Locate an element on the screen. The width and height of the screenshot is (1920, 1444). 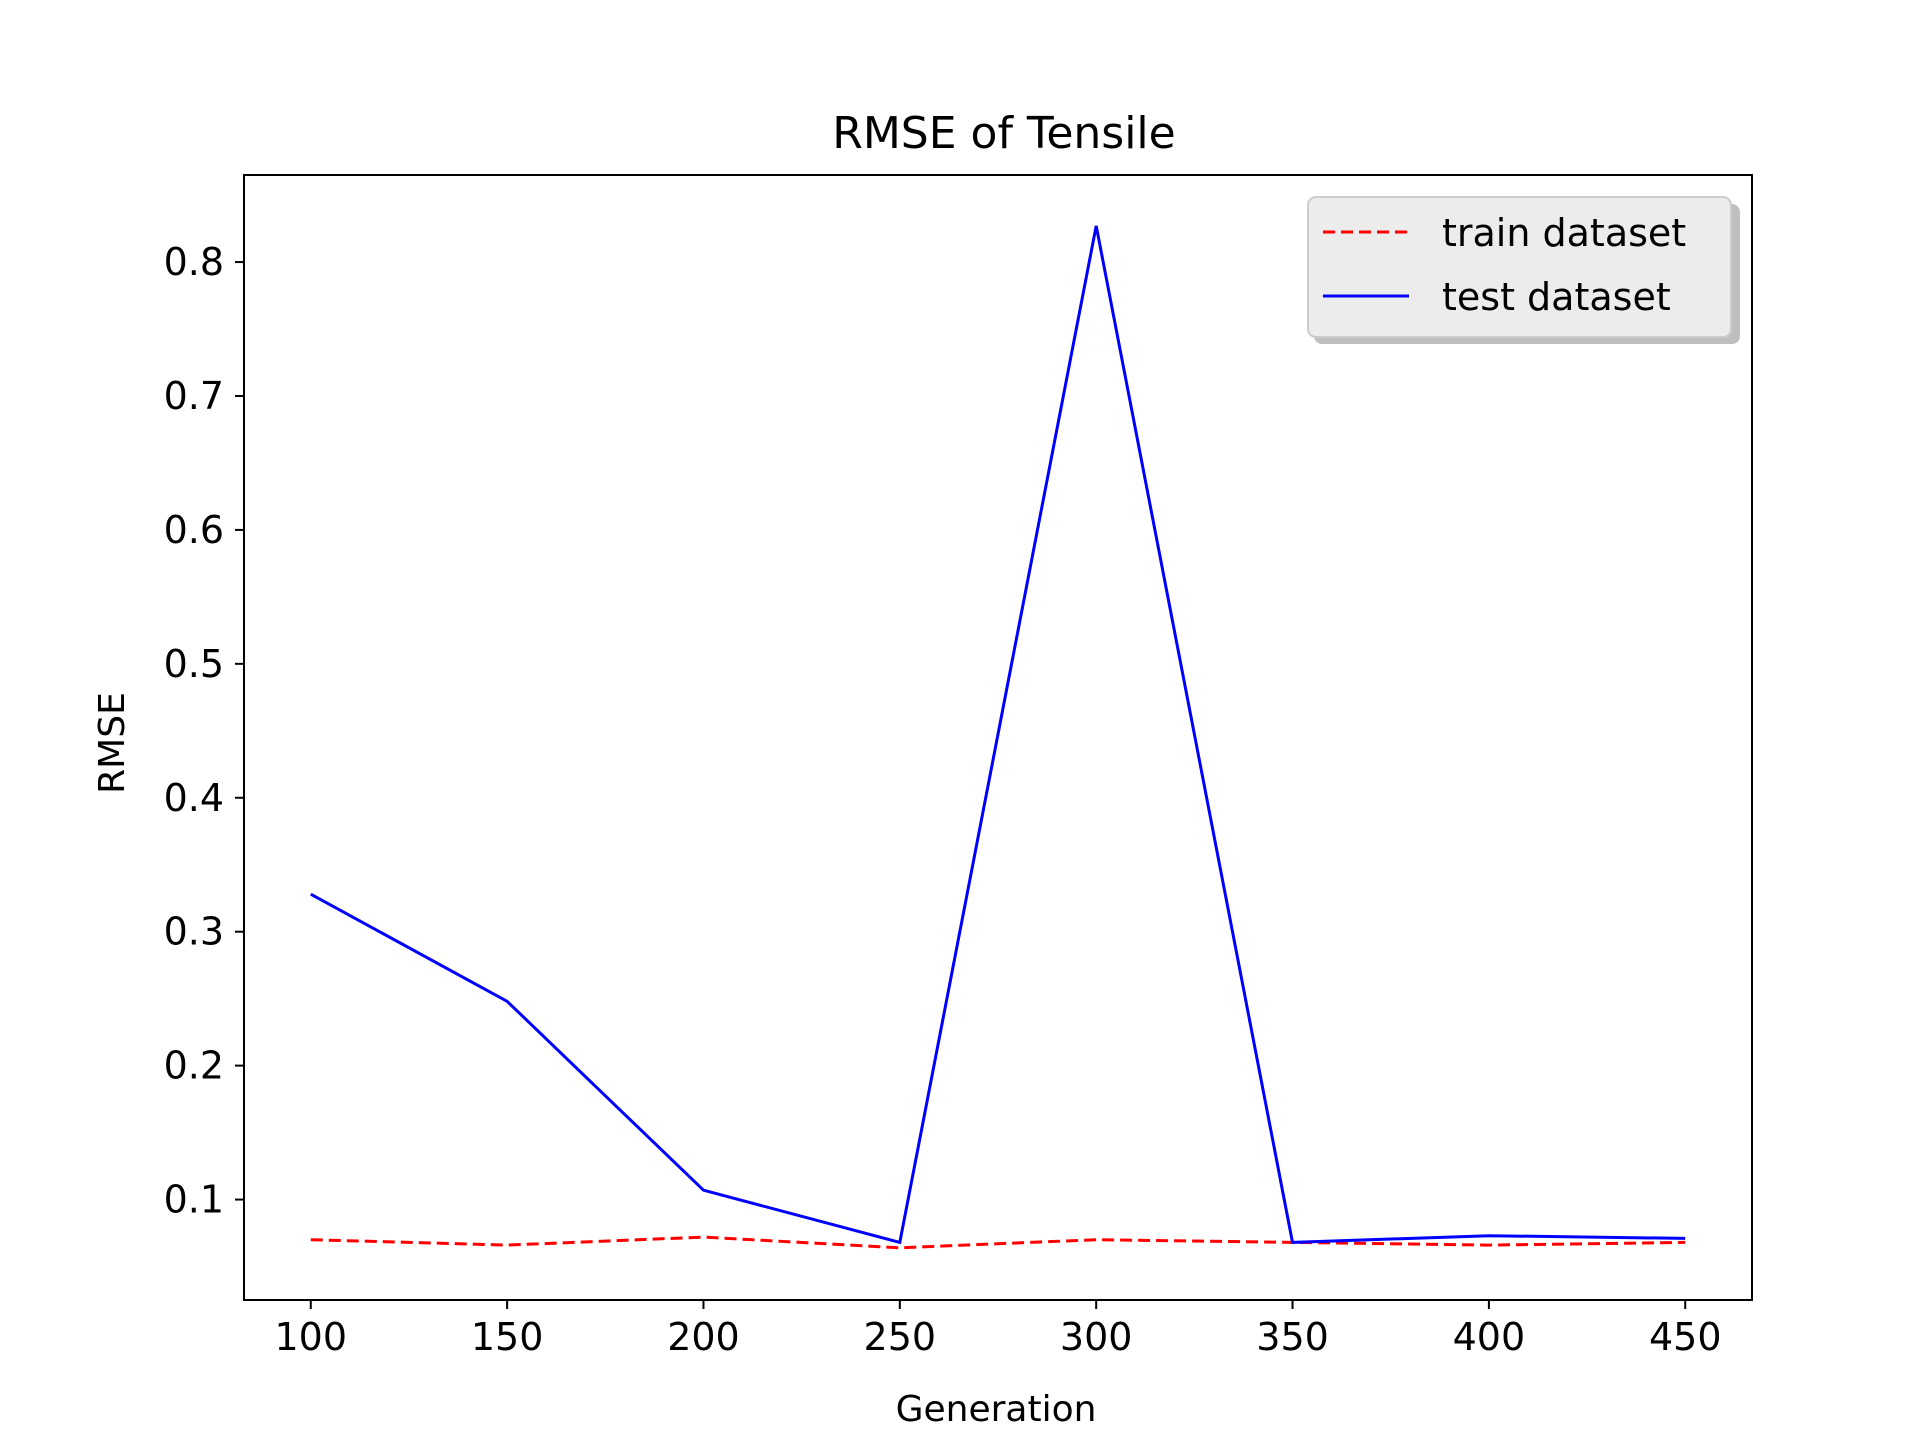
y-tick-label: 0.3 is located at coordinates (194, 932).